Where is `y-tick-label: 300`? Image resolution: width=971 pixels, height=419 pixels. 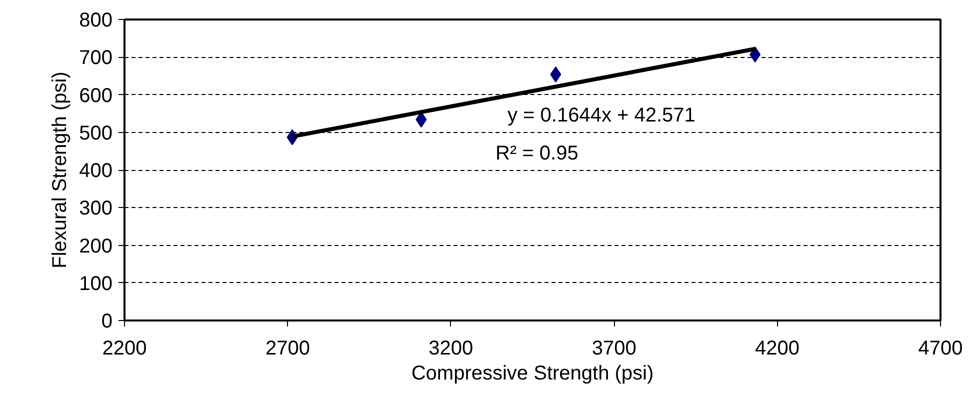
y-tick-label: 300 is located at coordinates (96, 209).